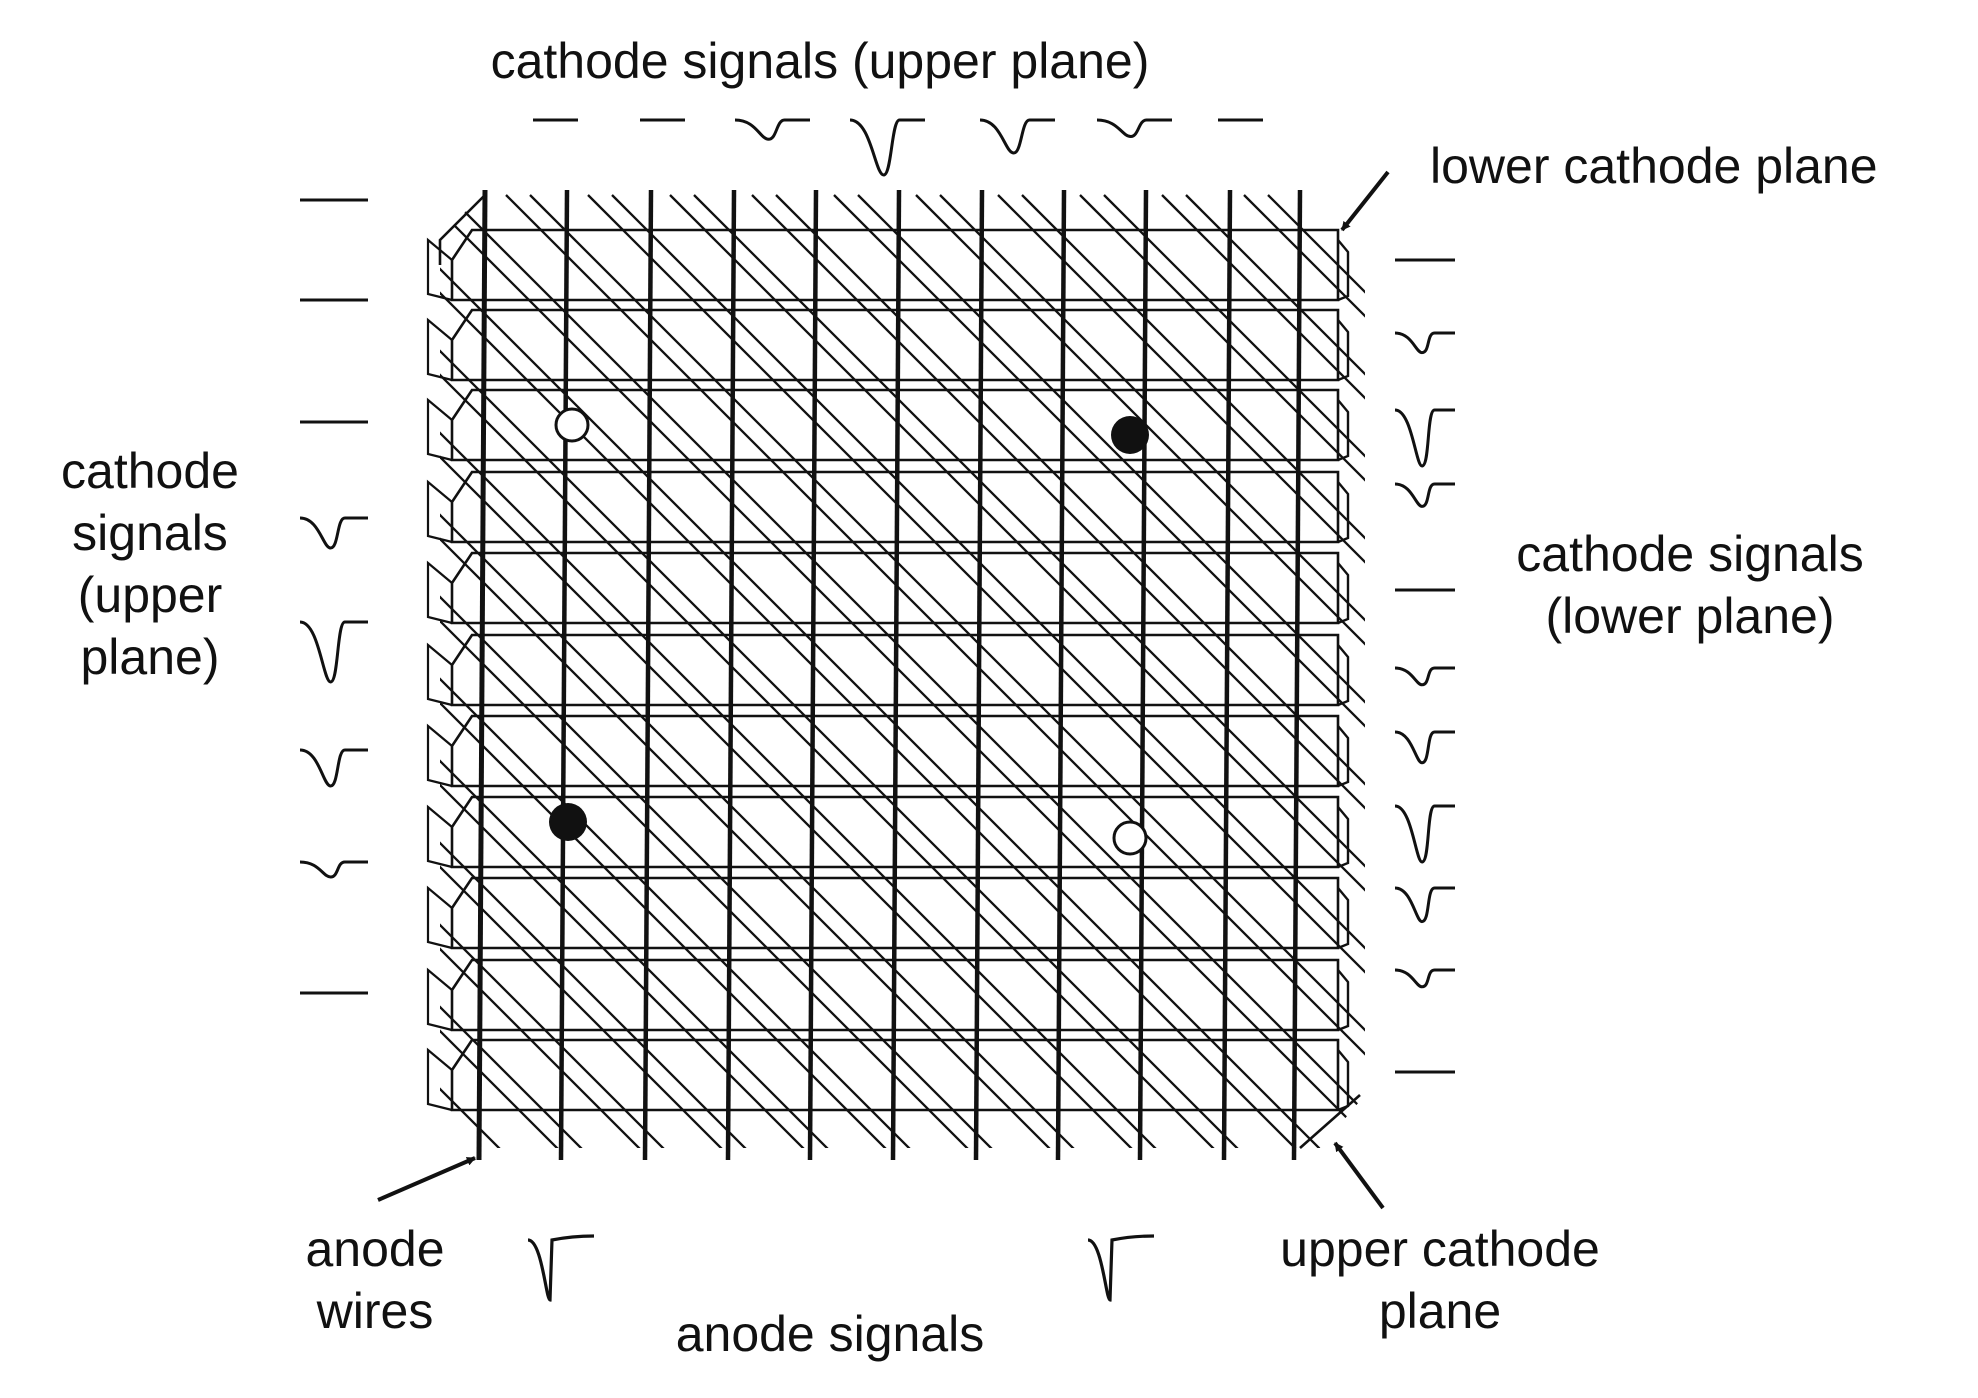  I want to click on upper-plane-corner-bottom-right, so click(1330, 1121).